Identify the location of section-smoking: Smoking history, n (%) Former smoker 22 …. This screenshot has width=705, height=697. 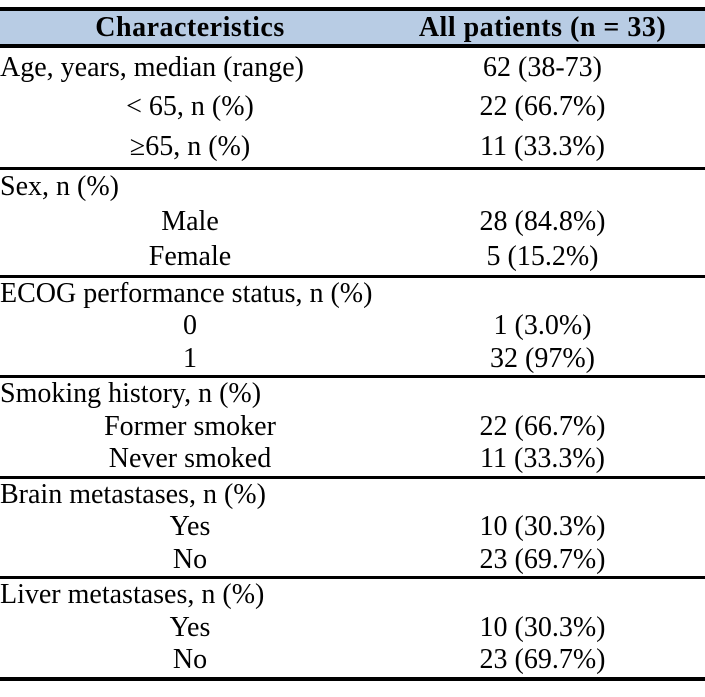
(352, 427).